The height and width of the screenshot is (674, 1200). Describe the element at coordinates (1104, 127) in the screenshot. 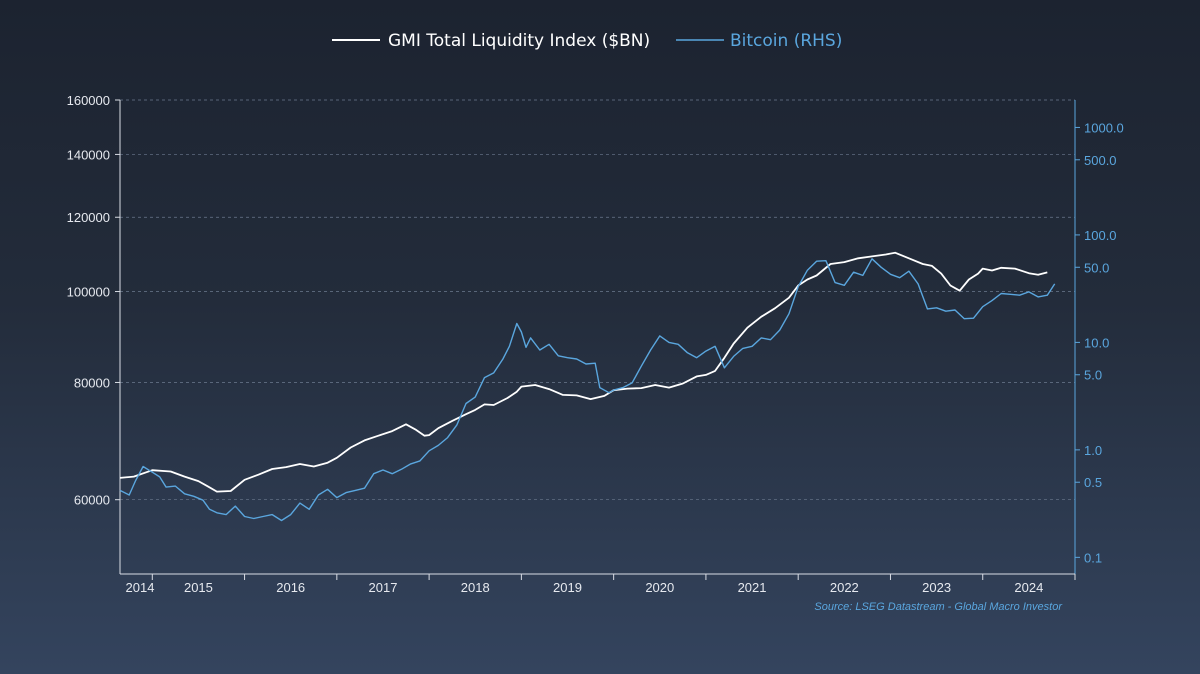

I see `y-right-tick-label: 1000.0` at that location.